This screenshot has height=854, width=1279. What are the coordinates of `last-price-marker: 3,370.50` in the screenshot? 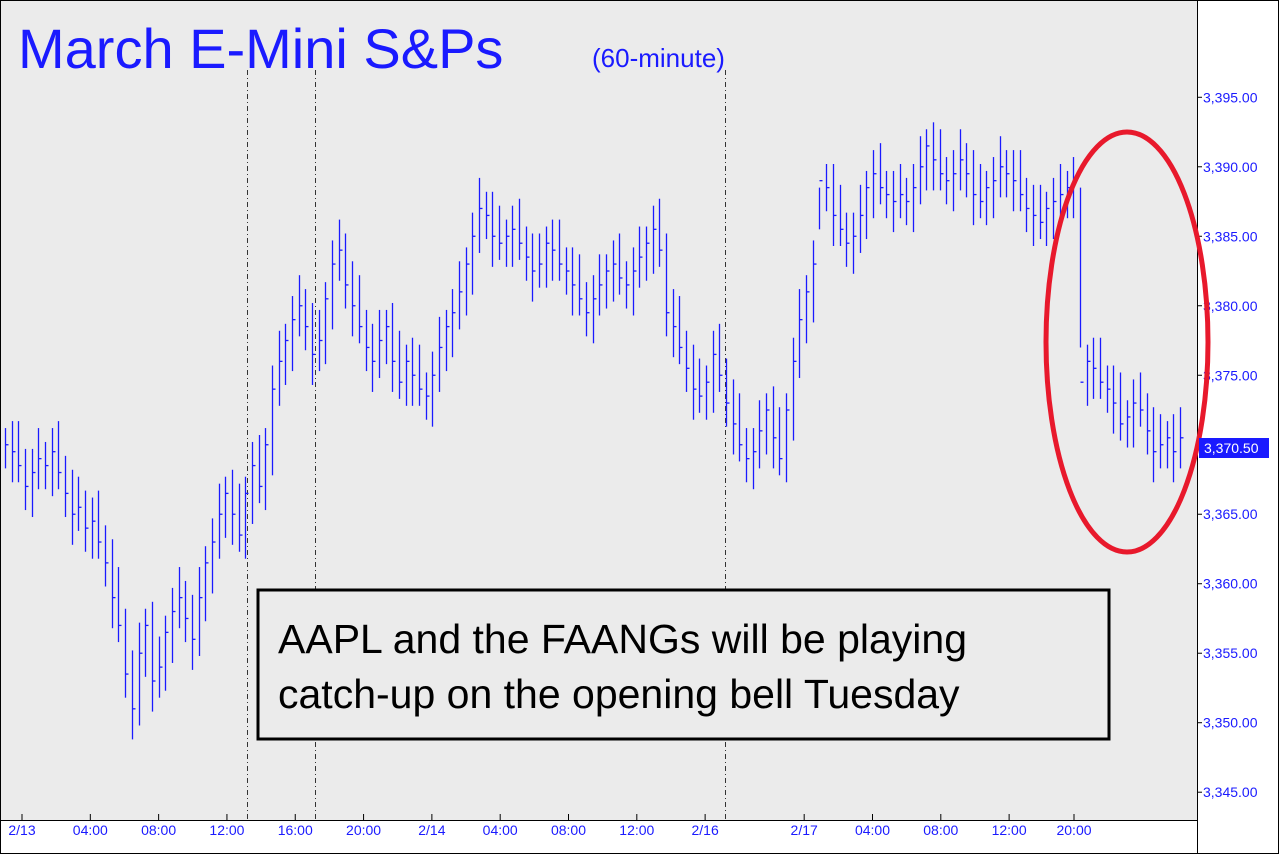 It's located at (1234, 448).